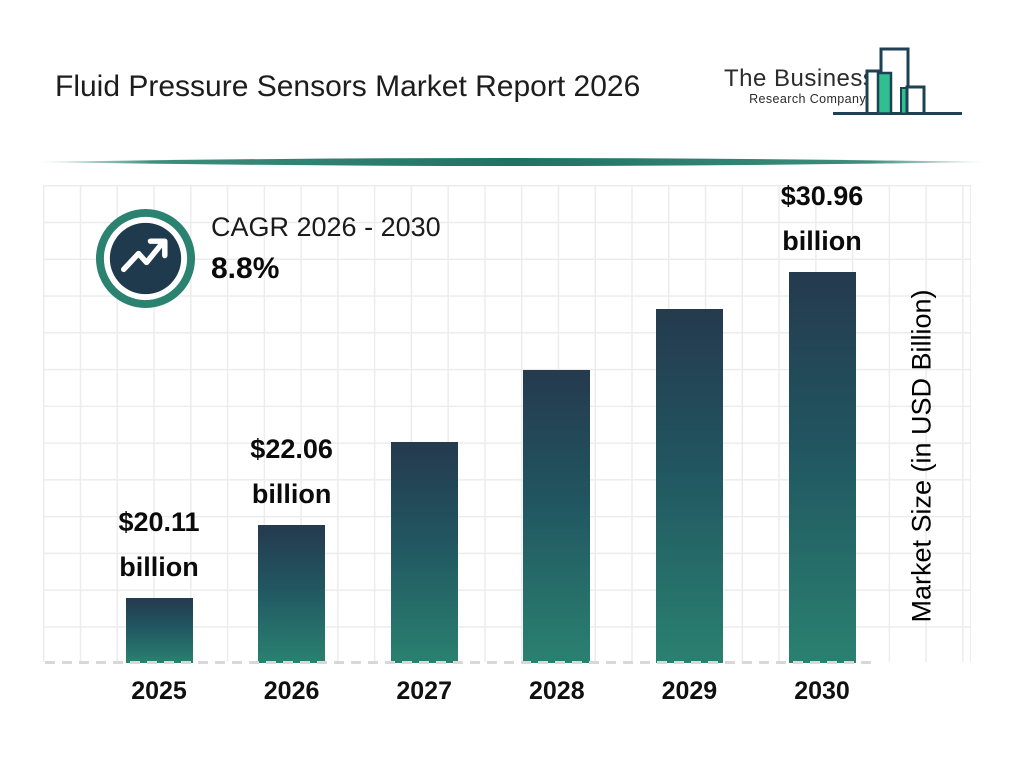 The height and width of the screenshot is (768, 1024). What do you see at coordinates (291, 471) in the screenshot?
I see `bar-value-label-2026: $22.06 billion` at bounding box center [291, 471].